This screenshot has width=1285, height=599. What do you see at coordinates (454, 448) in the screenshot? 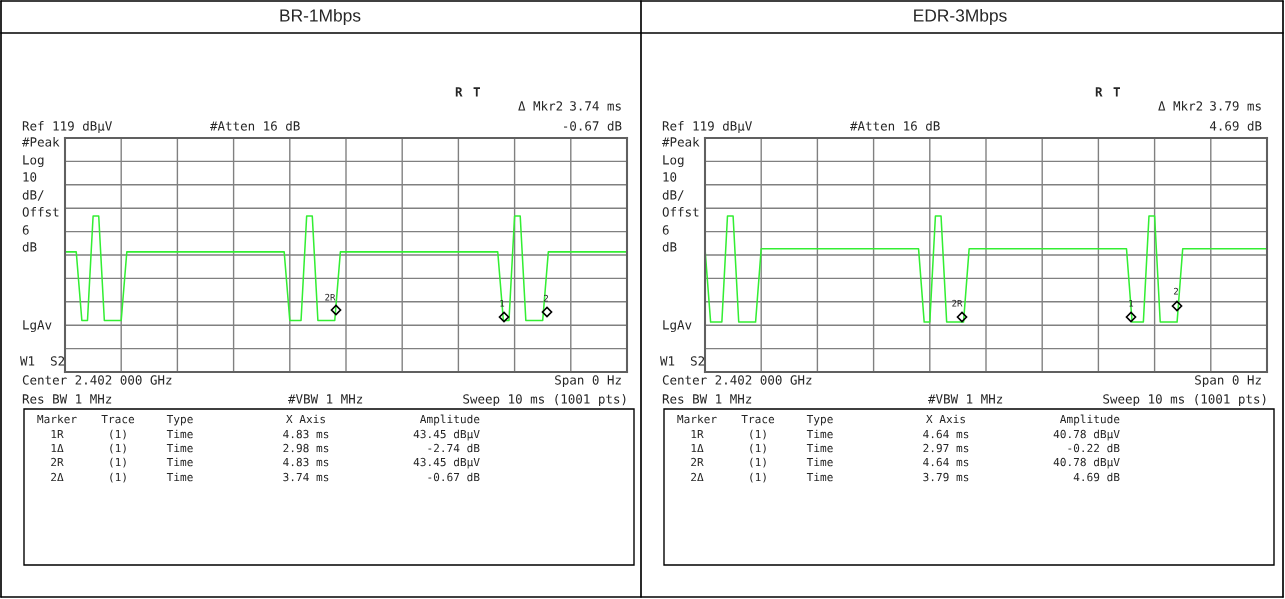
I see `text: -2.74 dB` at bounding box center [454, 448].